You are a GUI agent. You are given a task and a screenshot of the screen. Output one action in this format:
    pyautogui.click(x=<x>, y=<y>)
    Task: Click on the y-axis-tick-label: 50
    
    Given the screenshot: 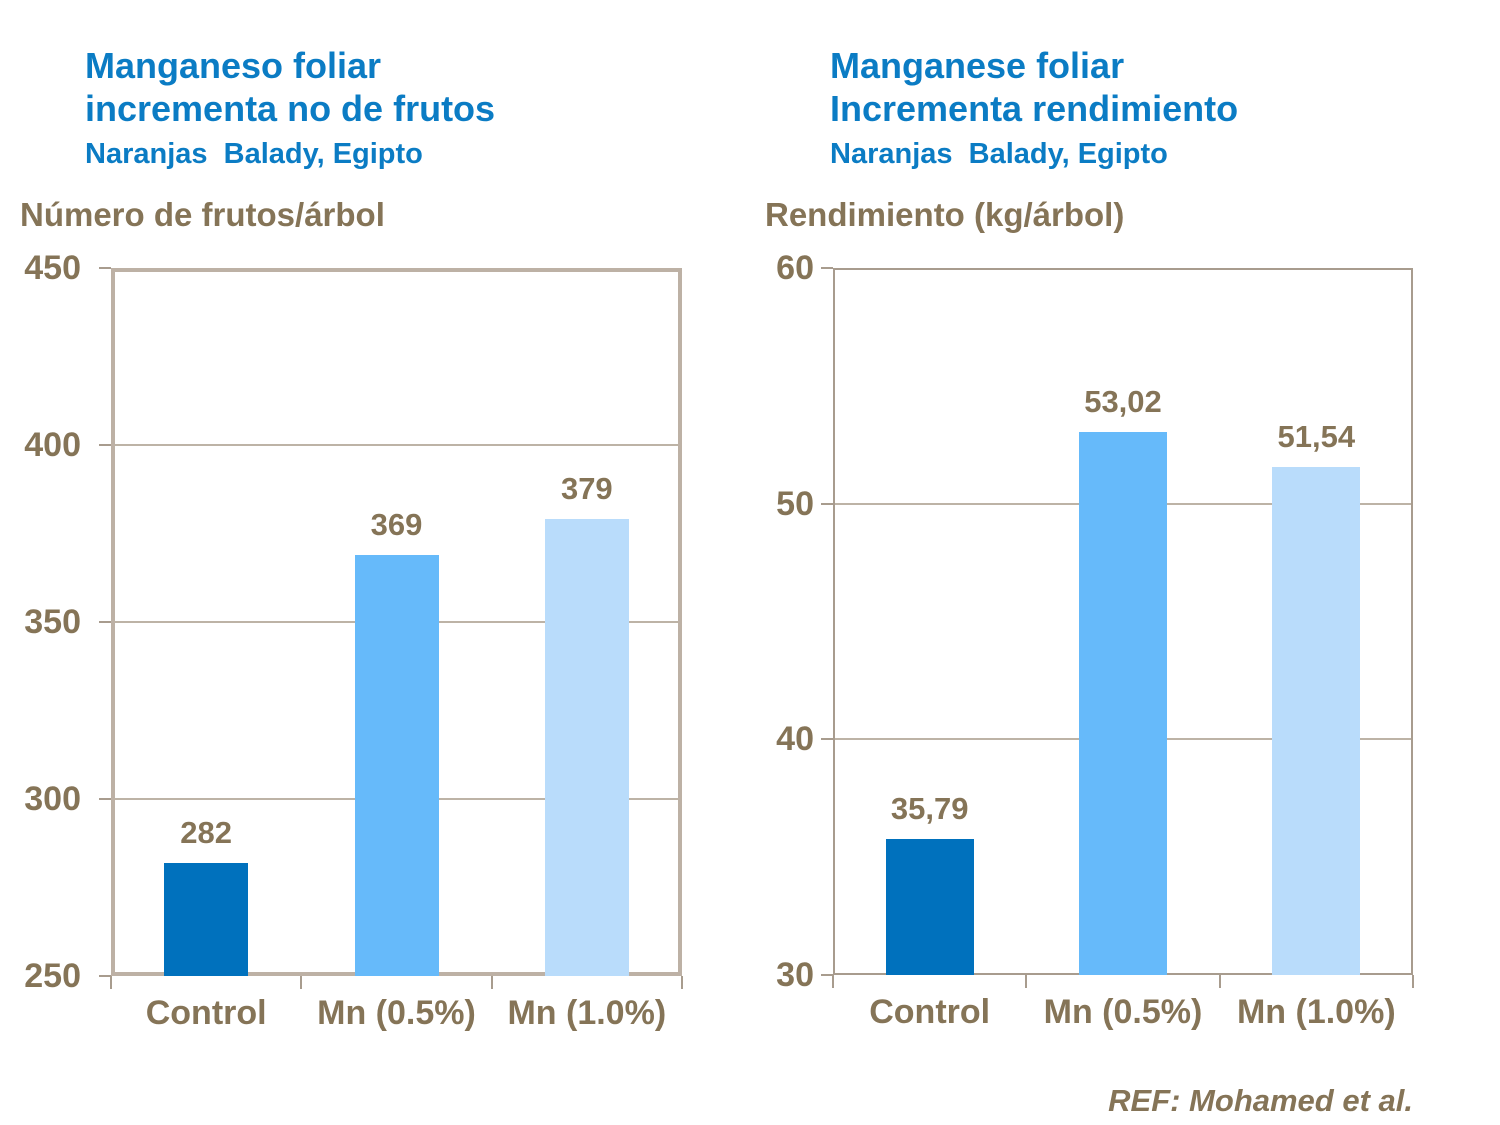 What is the action you would take?
    pyautogui.click(x=795, y=503)
    